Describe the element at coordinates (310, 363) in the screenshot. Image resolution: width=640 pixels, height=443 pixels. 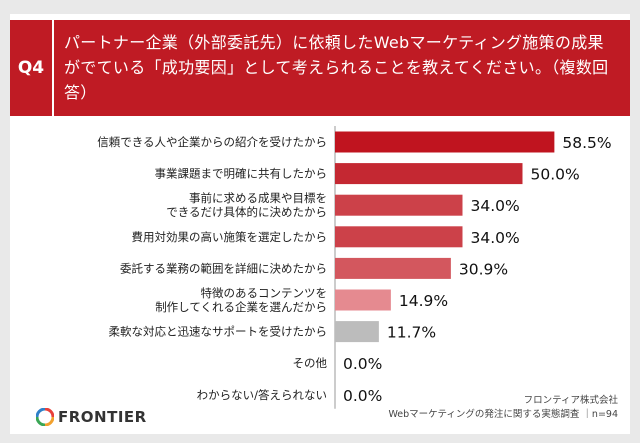
I see `category-label: その他` at that location.